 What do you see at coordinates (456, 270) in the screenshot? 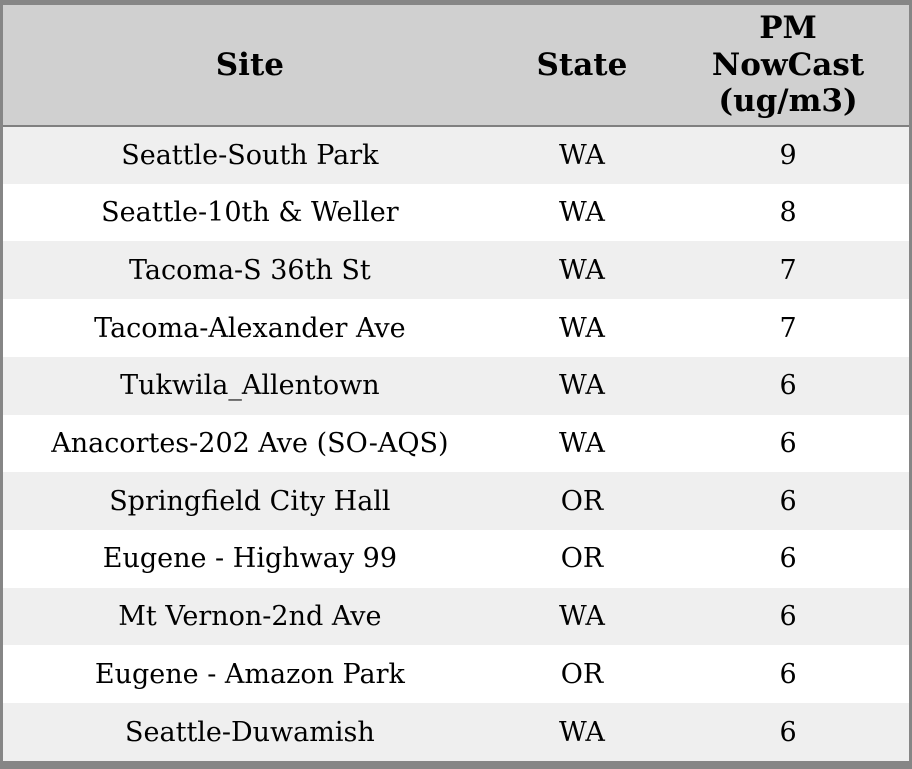
I see `table-row: Tacoma-S 36th St WA 7` at bounding box center [456, 270].